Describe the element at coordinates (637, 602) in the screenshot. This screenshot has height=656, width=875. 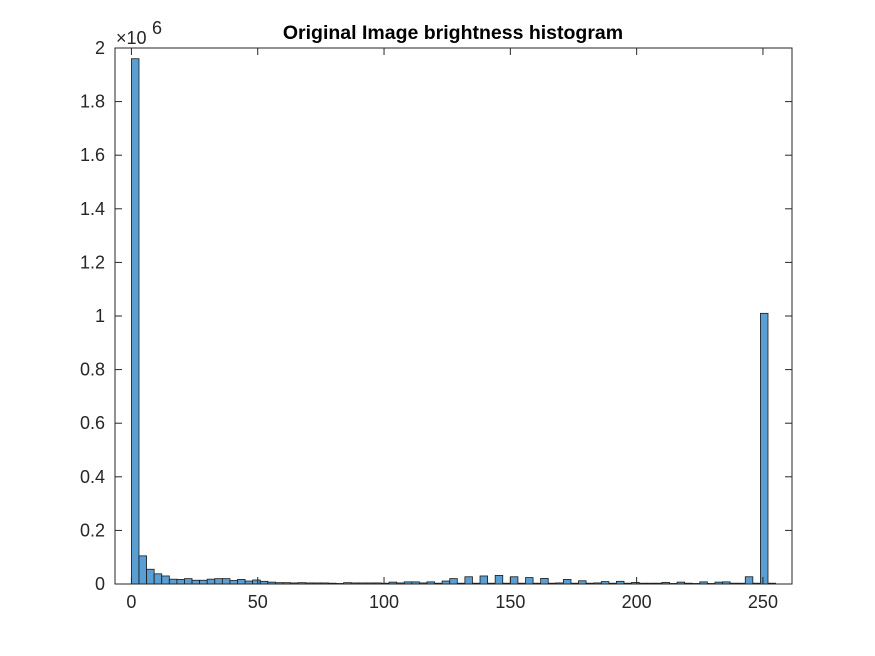
I see `x-tick-label: 200` at that location.